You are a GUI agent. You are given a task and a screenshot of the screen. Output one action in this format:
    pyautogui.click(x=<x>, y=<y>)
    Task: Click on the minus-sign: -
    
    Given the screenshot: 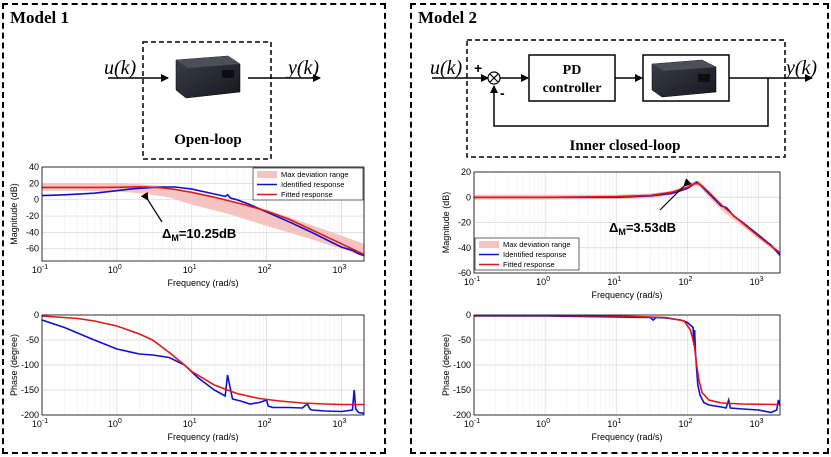 What is the action you would take?
    pyautogui.click(x=502, y=93)
    